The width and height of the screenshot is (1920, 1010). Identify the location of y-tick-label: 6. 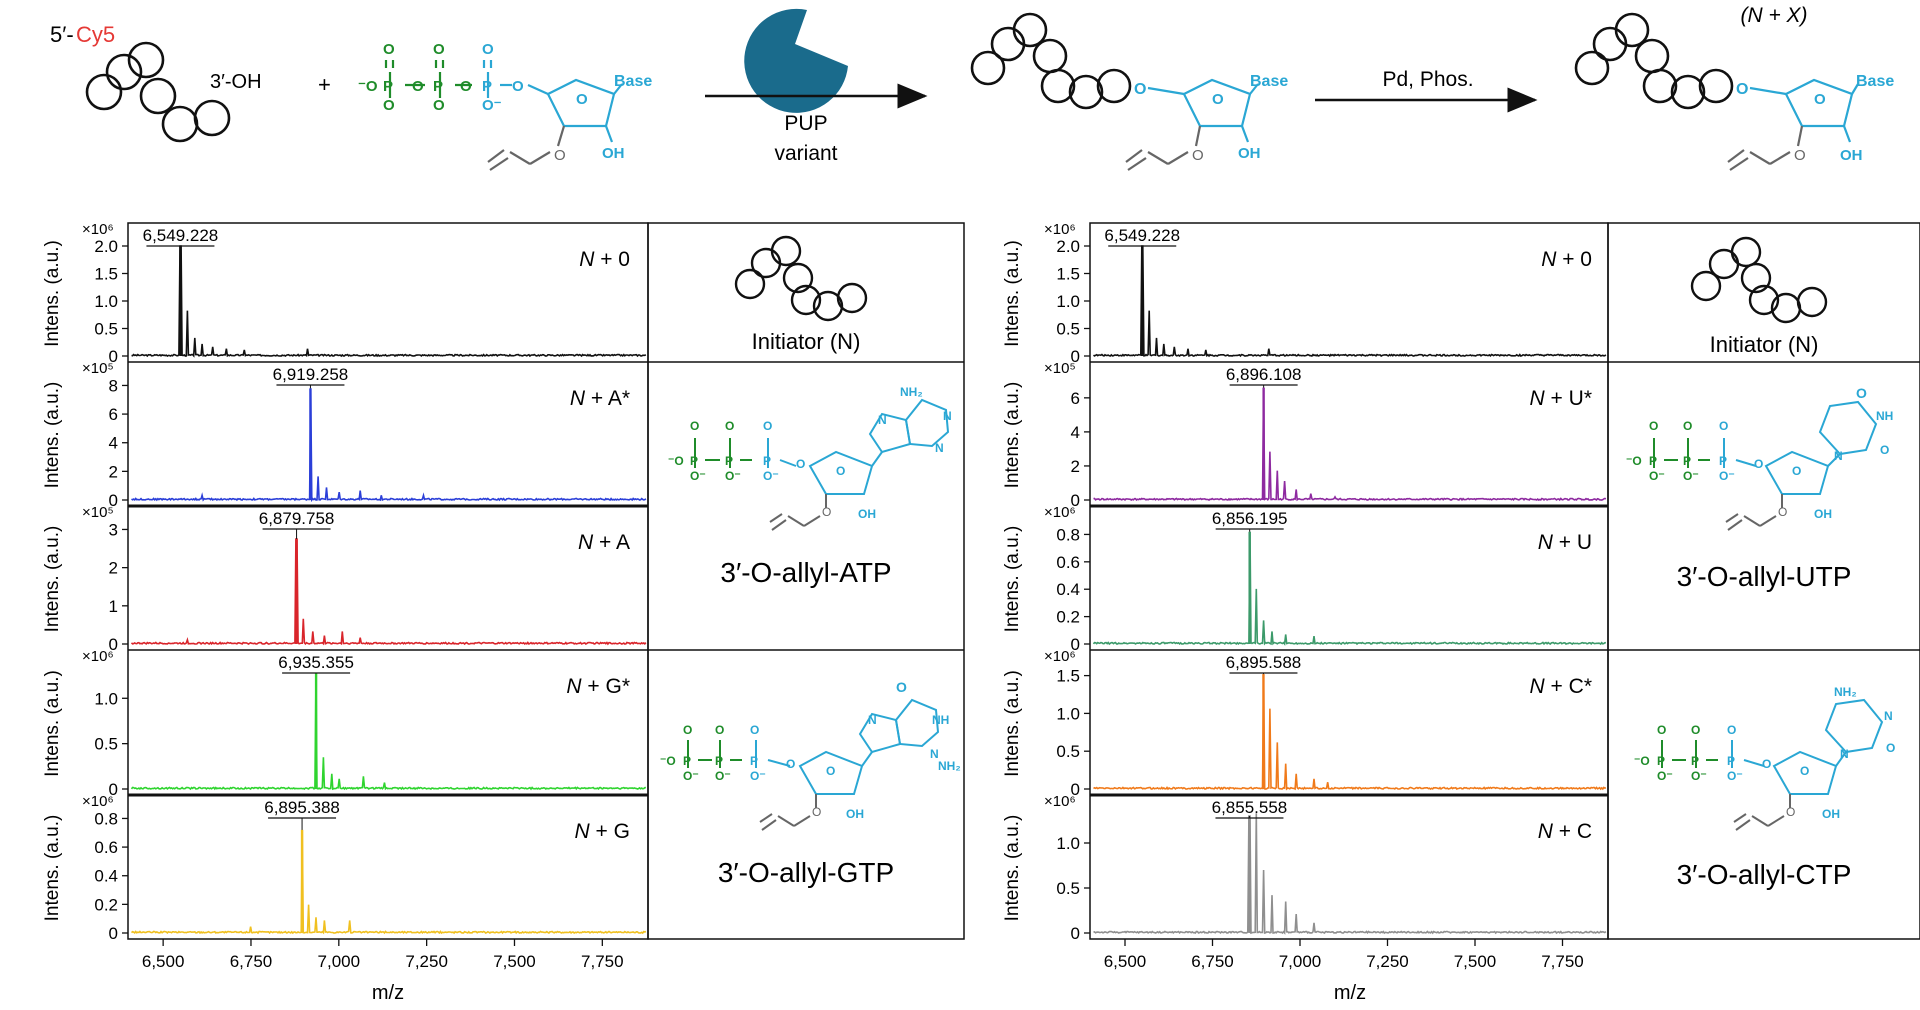
(113, 414).